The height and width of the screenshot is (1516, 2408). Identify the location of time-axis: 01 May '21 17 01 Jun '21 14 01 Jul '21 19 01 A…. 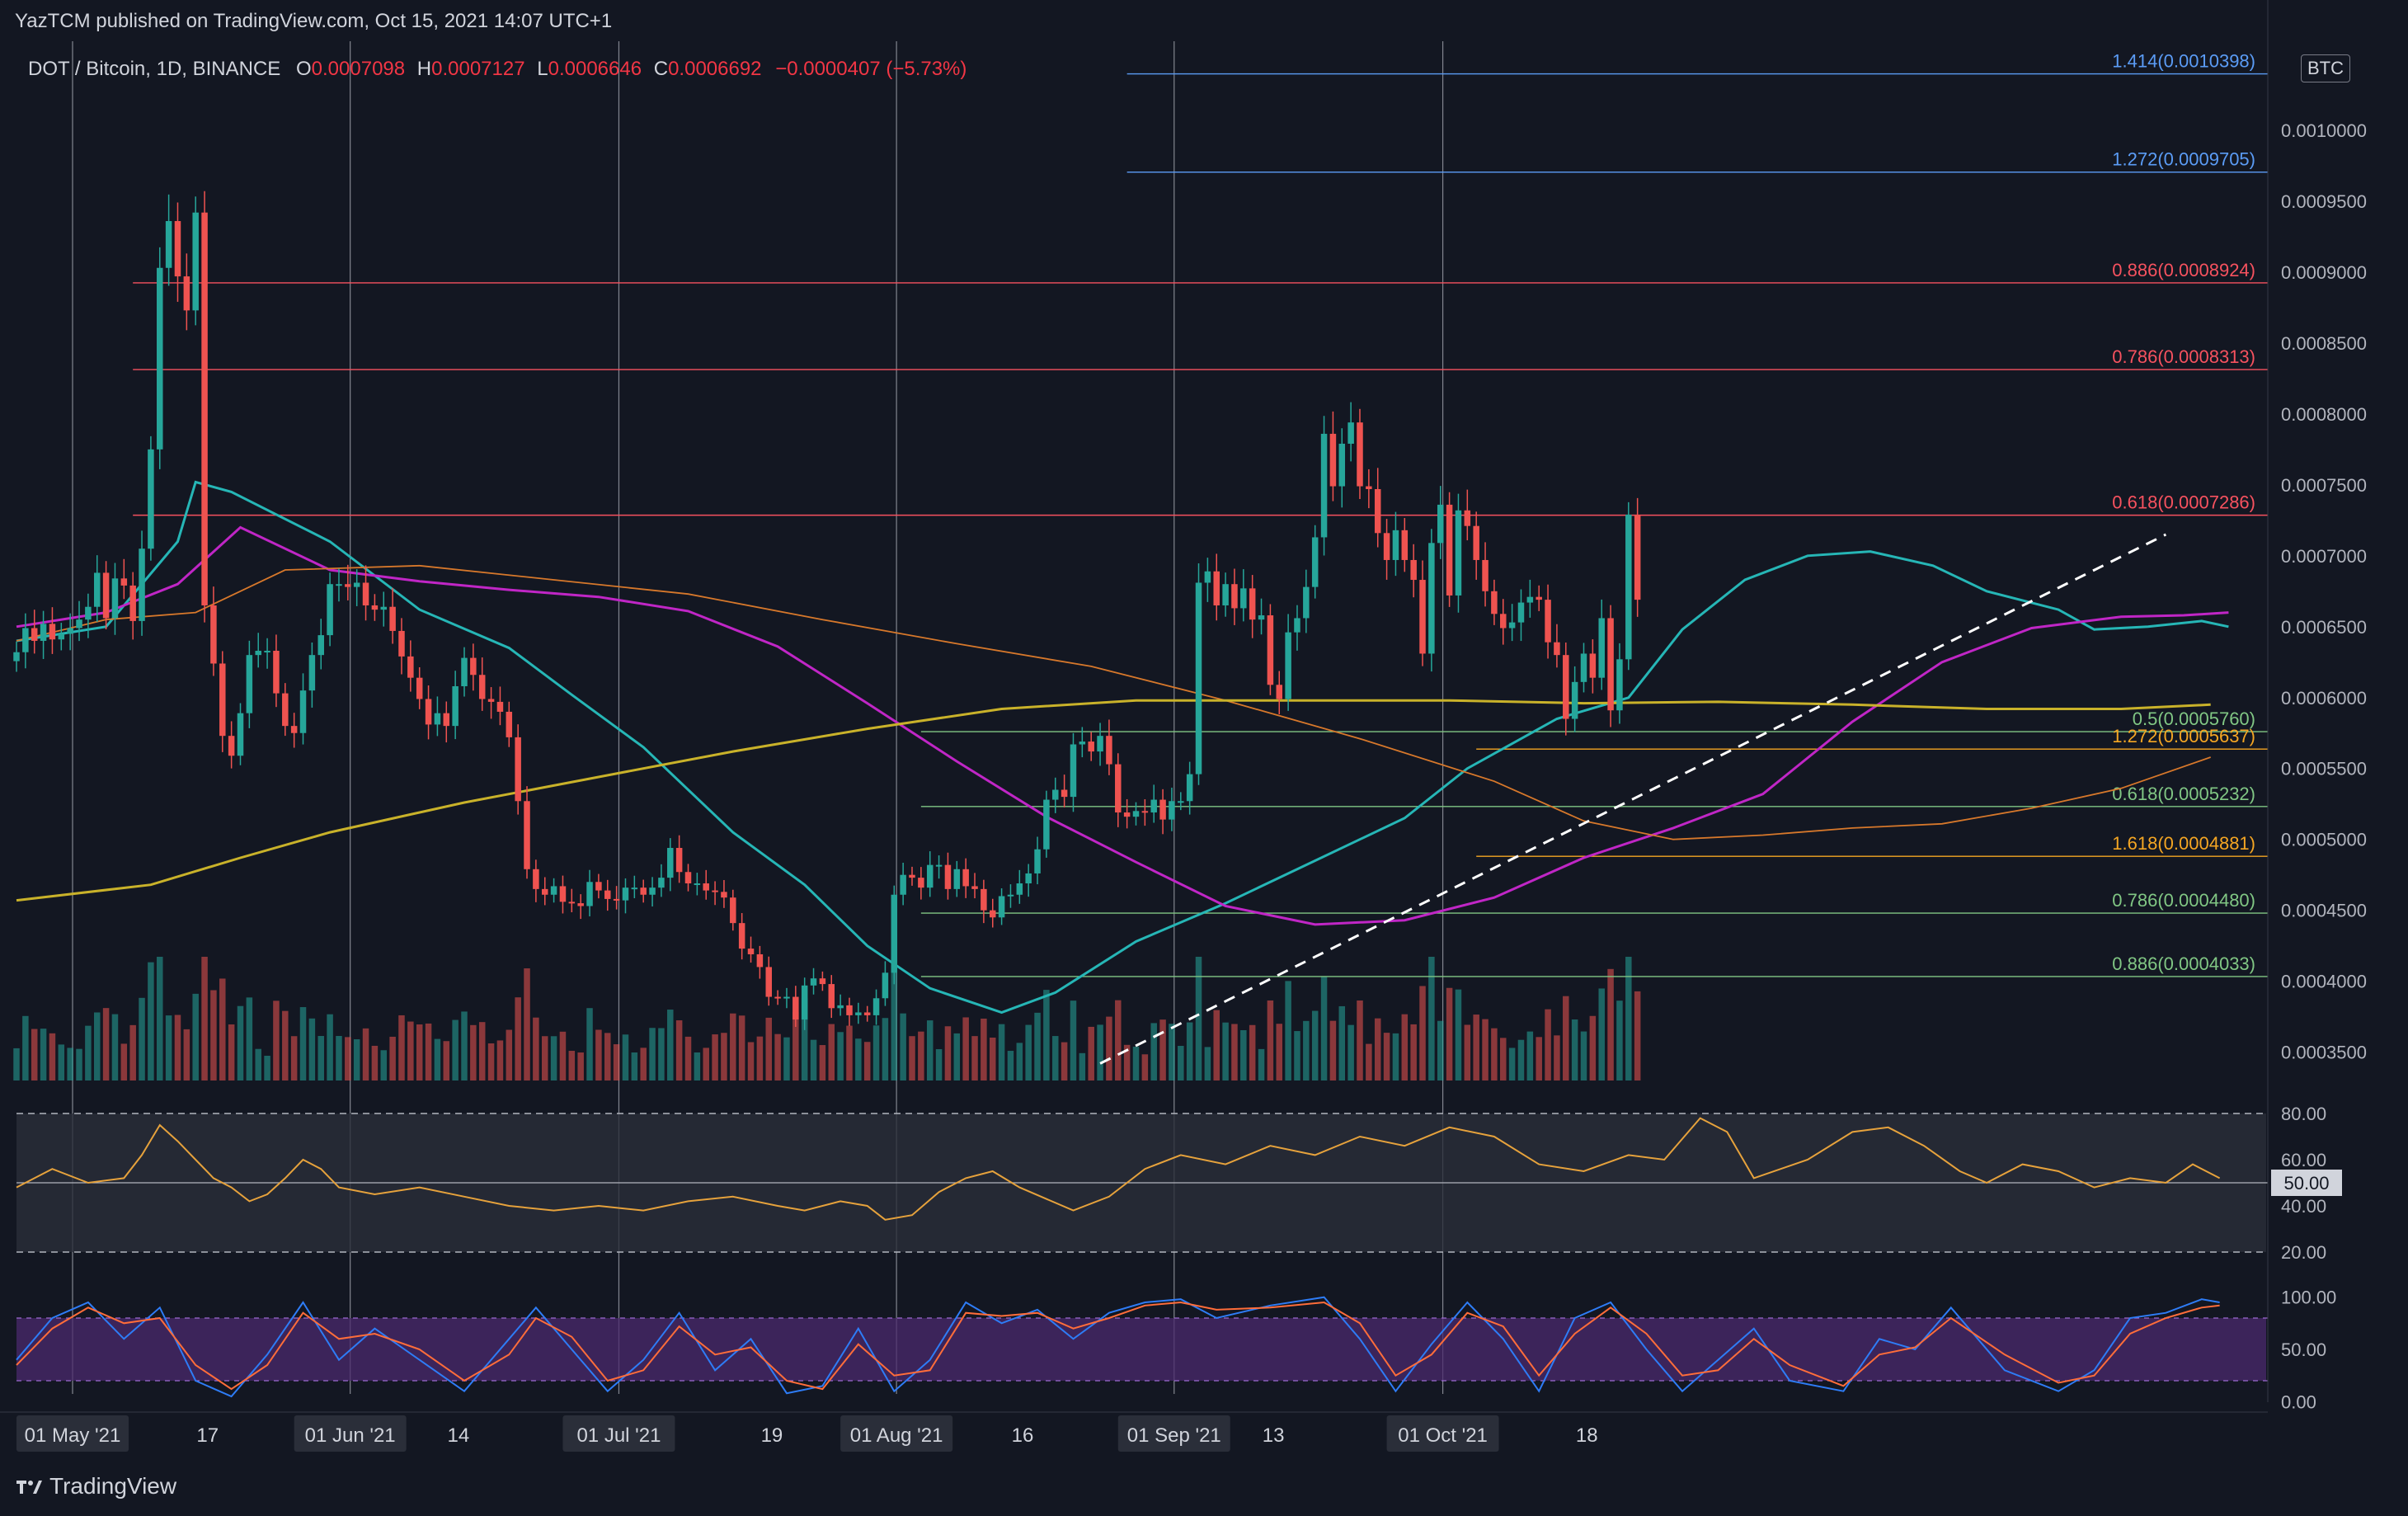
(1134, 1432).